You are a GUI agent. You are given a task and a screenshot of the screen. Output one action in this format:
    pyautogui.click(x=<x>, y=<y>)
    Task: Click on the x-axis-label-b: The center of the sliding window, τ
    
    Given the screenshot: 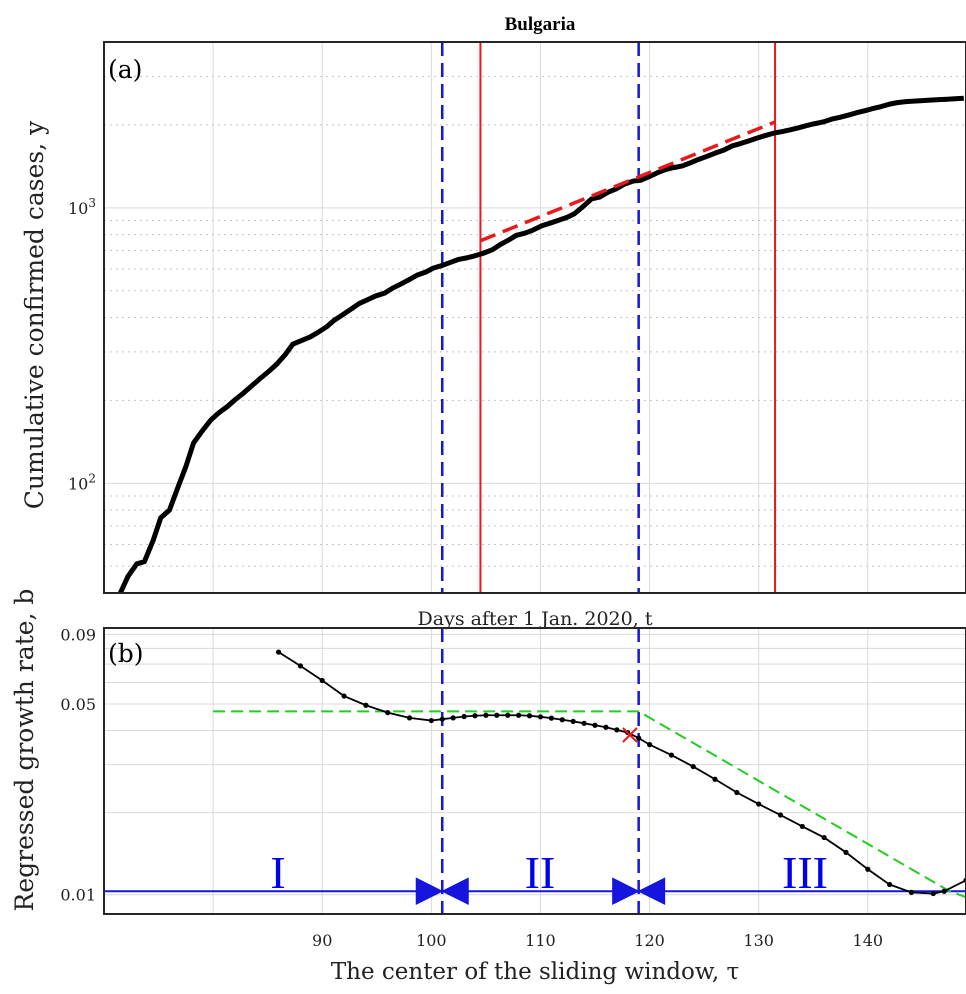 What is the action you would take?
    pyautogui.click(x=535, y=972)
    